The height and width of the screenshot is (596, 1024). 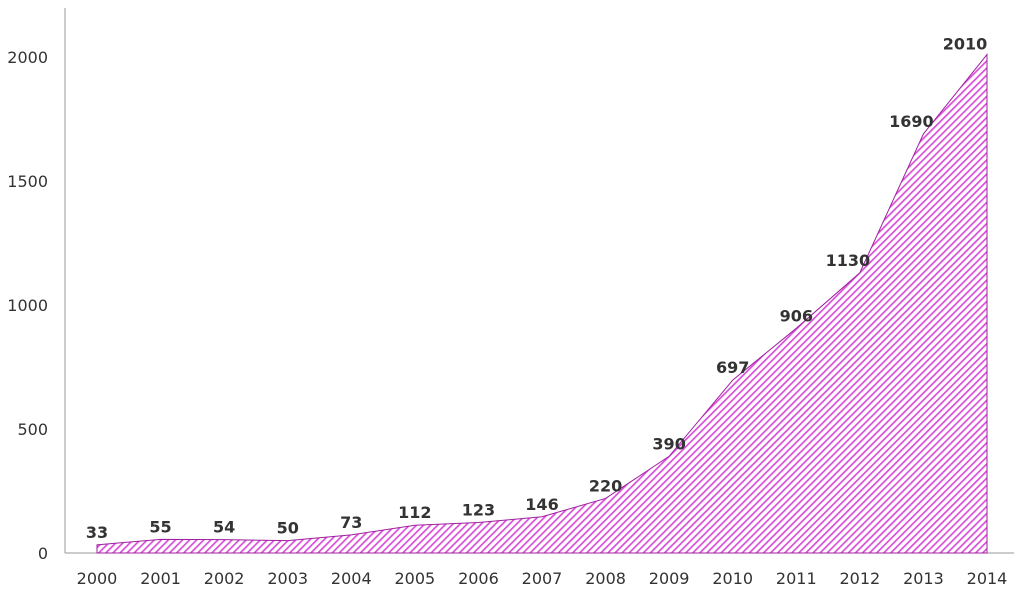 What do you see at coordinates (732, 578) in the screenshot?
I see `x-tick-label-2010: 2010` at bounding box center [732, 578].